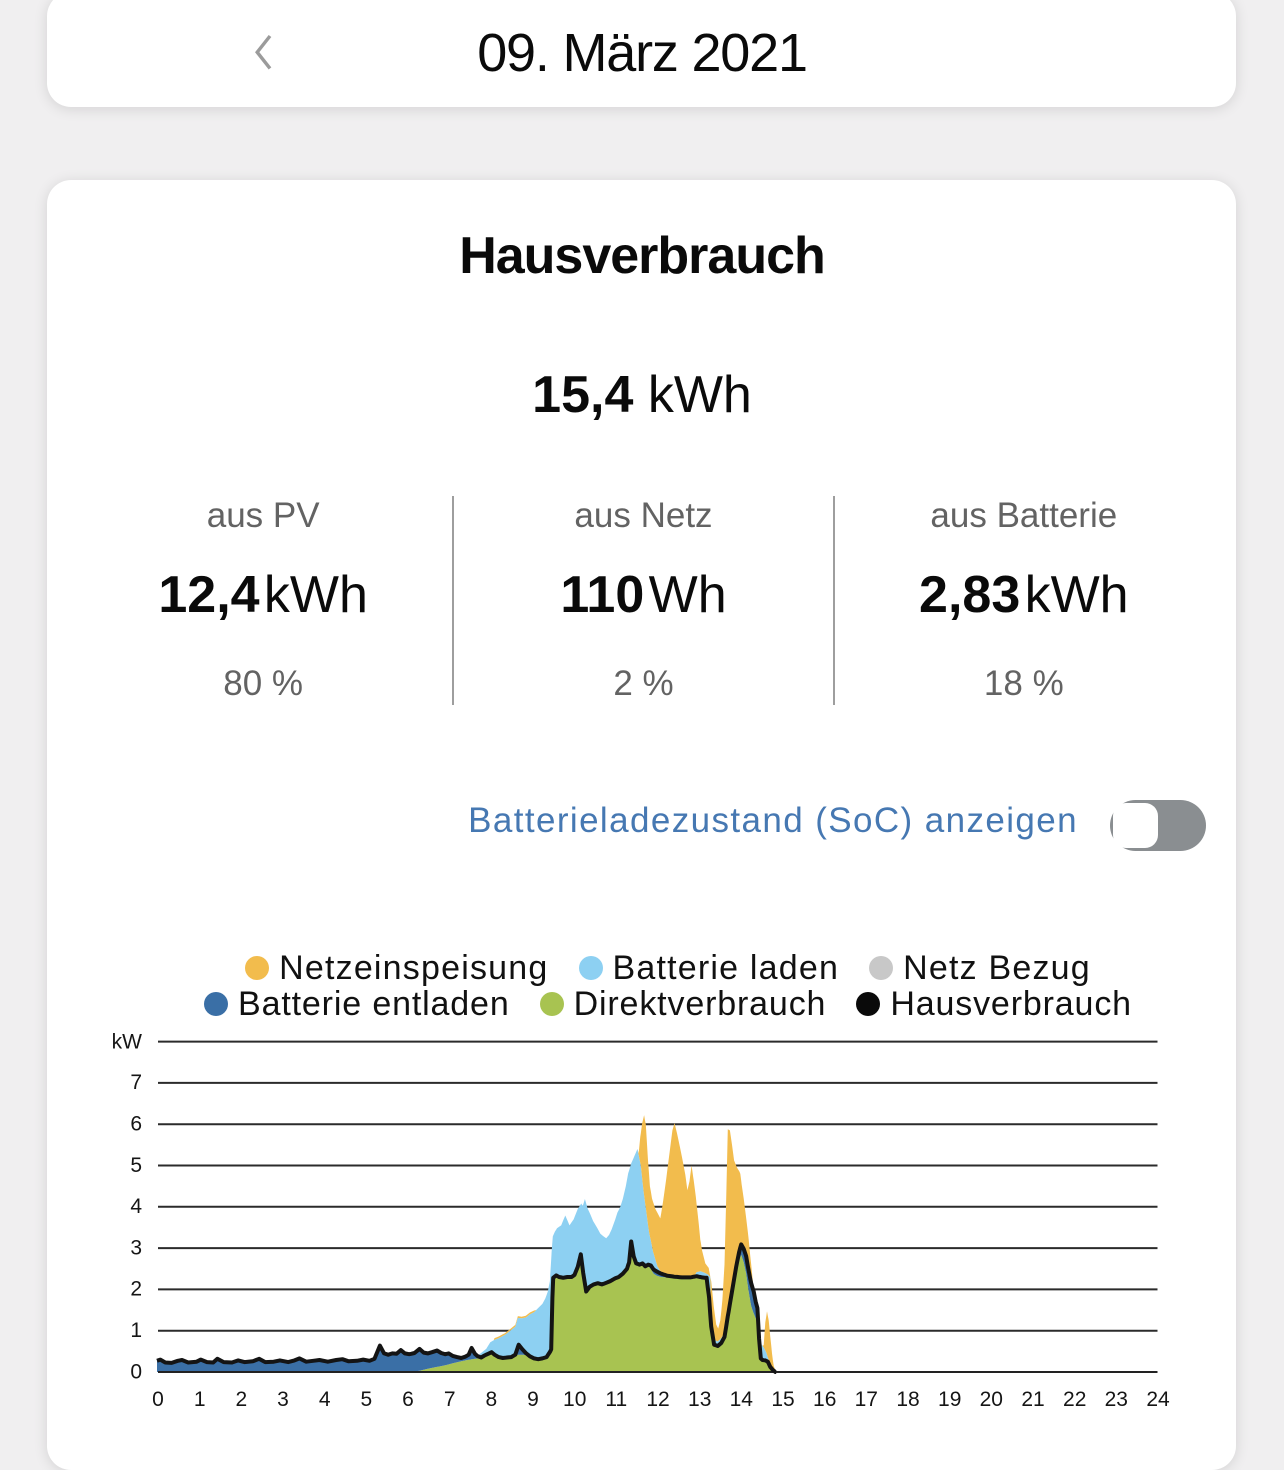  What do you see at coordinates (1032, 1399) in the screenshot?
I see `svg-text: 21` at bounding box center [1032, 1399].